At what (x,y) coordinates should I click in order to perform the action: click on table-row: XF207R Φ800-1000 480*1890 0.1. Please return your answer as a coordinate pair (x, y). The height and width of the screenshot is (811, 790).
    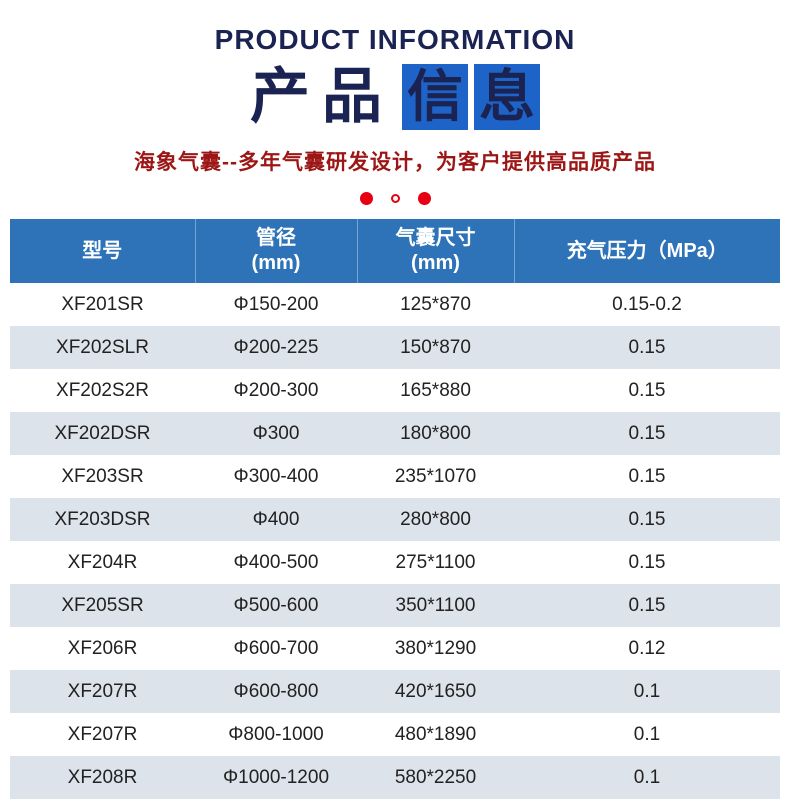
    Looking at the image, I should click on (395, 734).